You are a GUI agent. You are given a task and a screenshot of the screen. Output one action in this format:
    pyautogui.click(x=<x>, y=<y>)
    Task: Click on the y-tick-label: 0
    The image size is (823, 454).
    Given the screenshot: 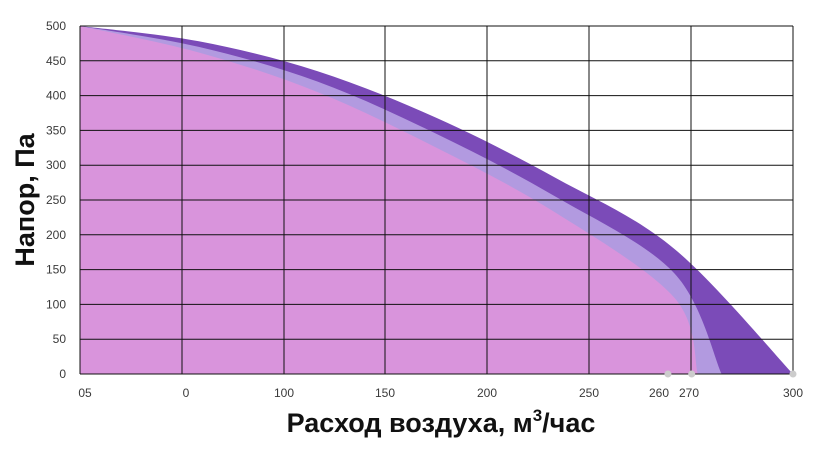 What is the action you would take?
    pyautogui.click(x=62, y=374)
    